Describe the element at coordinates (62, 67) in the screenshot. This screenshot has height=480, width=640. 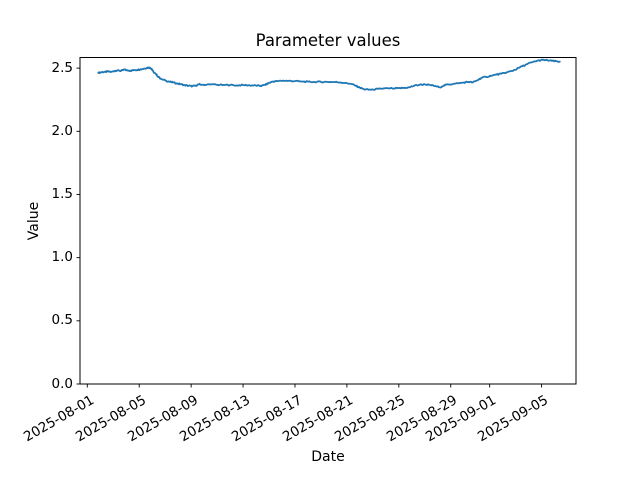
I see `y-tick-label: 2.5` at that location.